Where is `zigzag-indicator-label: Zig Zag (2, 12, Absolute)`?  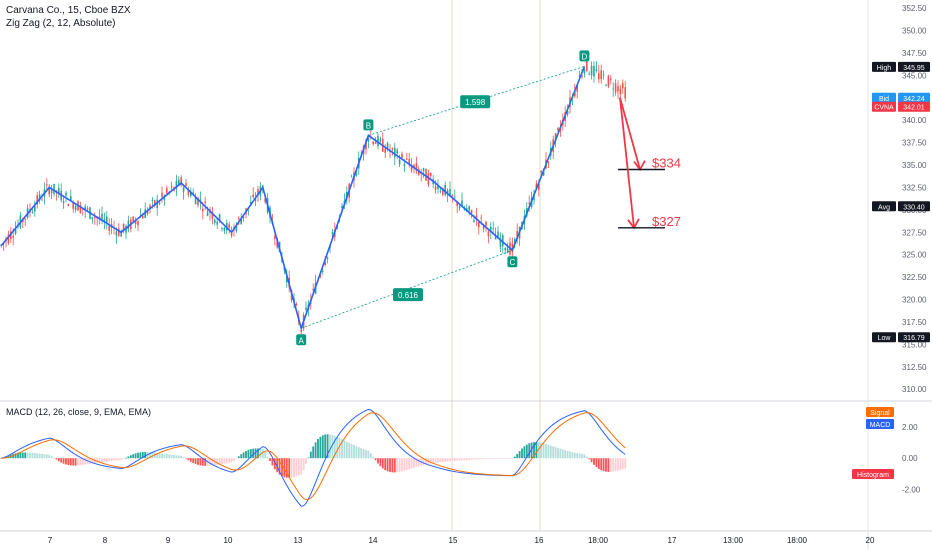 zigzag-indicator-label: Zig Zag (2, 12, Absolute) is located at coordinates (61, 23).